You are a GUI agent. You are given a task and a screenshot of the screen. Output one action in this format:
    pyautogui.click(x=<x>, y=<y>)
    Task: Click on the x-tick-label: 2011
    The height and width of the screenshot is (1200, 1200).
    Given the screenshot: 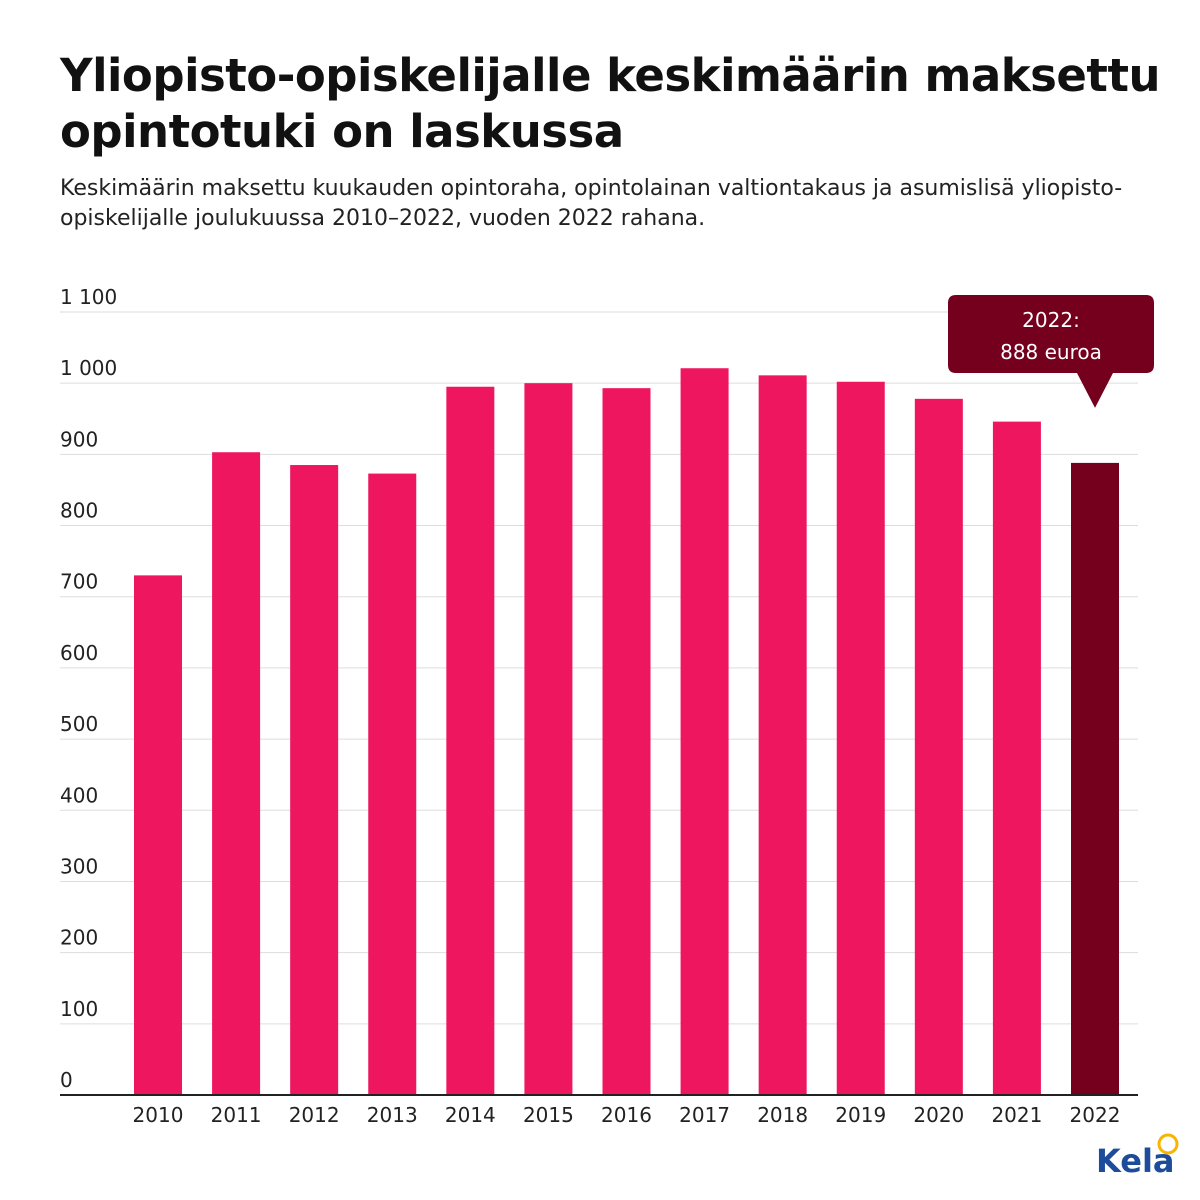 What is the action you would take?
    pyautogui.click(x=236, y=1115)
    